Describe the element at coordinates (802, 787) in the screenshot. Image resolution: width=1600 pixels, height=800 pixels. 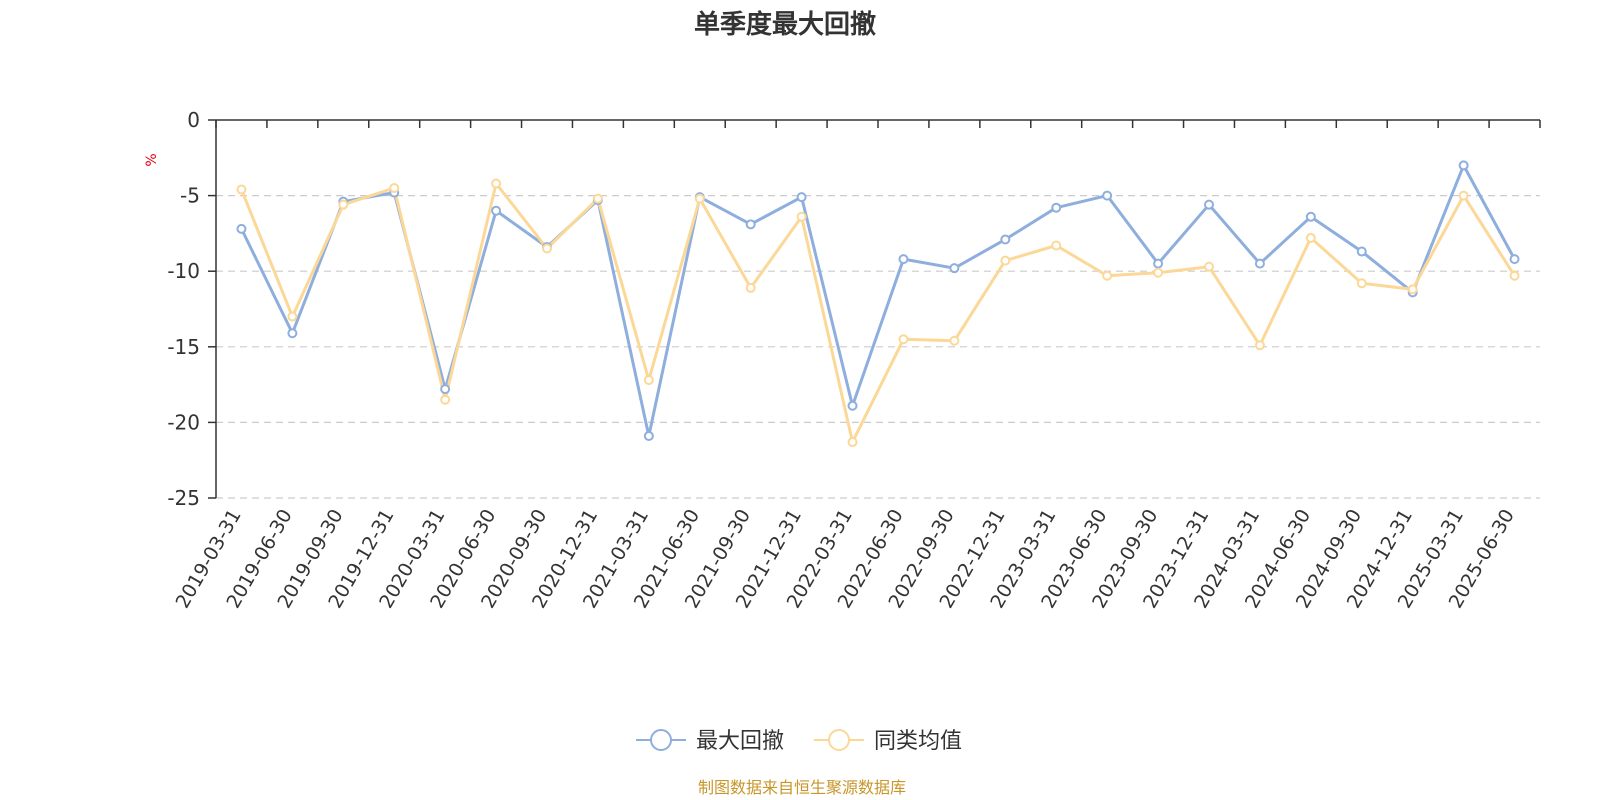
I see `source-note: 制图数据来自恒生聚源数据库` at that location.